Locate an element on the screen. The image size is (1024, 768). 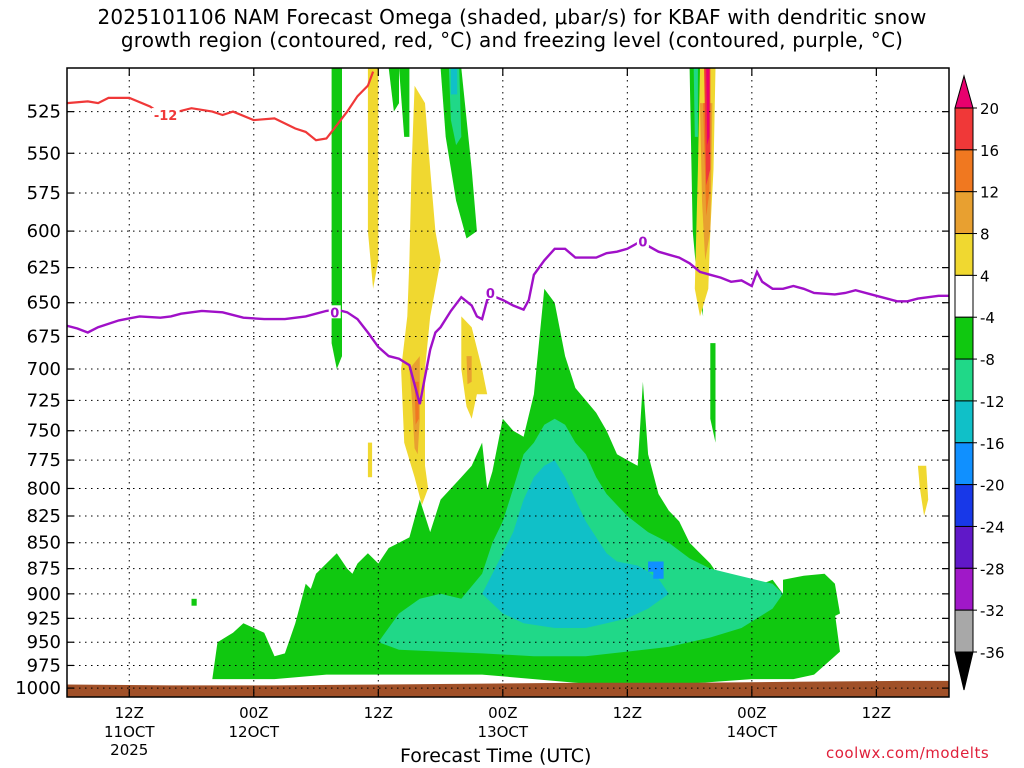
y-tick-label-575: 575 is located at coordinates (44, 193).